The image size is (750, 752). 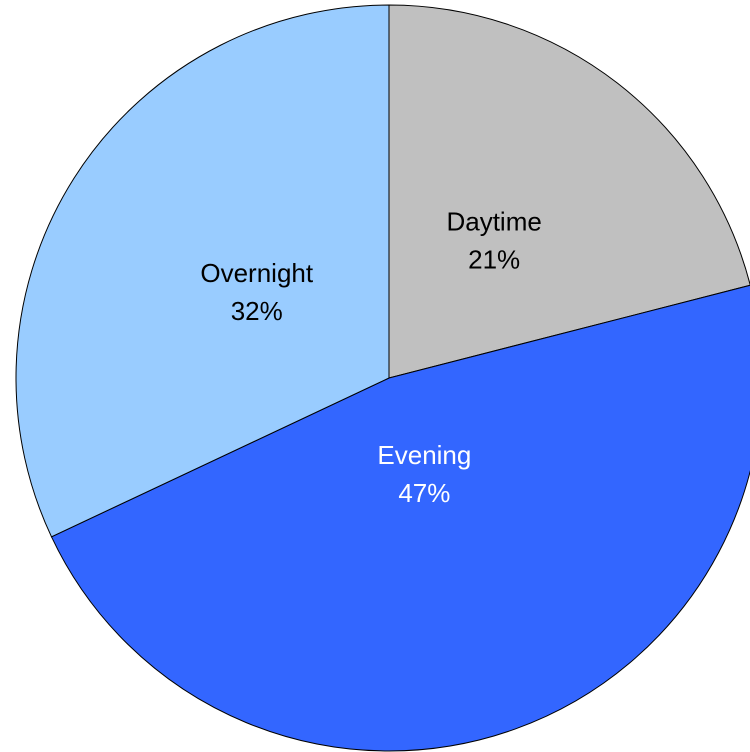 What do you see at coordinates (424, 493) in the screenshot?
I see `slice-value-label: 47%` at bounding box center [424, 493].